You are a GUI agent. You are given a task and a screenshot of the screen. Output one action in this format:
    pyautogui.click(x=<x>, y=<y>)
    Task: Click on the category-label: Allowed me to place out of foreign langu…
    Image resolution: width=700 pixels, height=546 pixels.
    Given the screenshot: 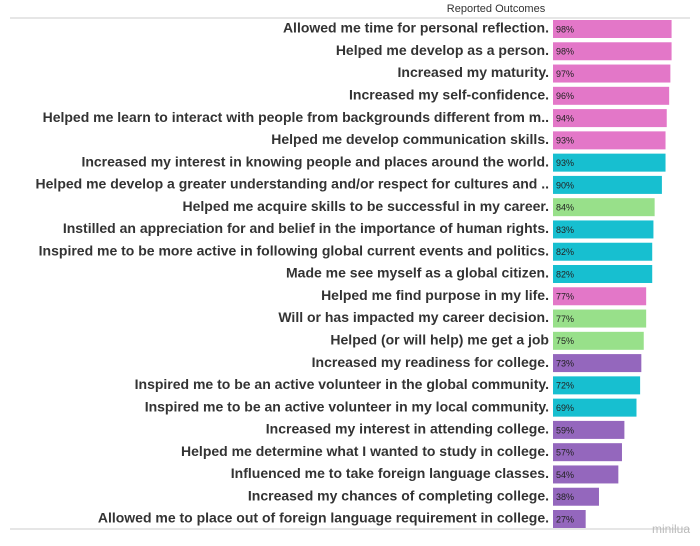 What is the action you would take?
    pyautogui.click(x=323, y=518)
    